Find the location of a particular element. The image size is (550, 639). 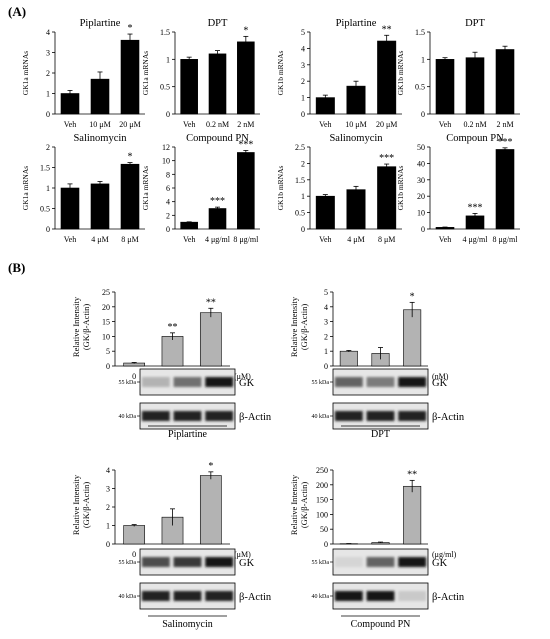

y-tick-label: 40 is located at coordinates (421, 163).